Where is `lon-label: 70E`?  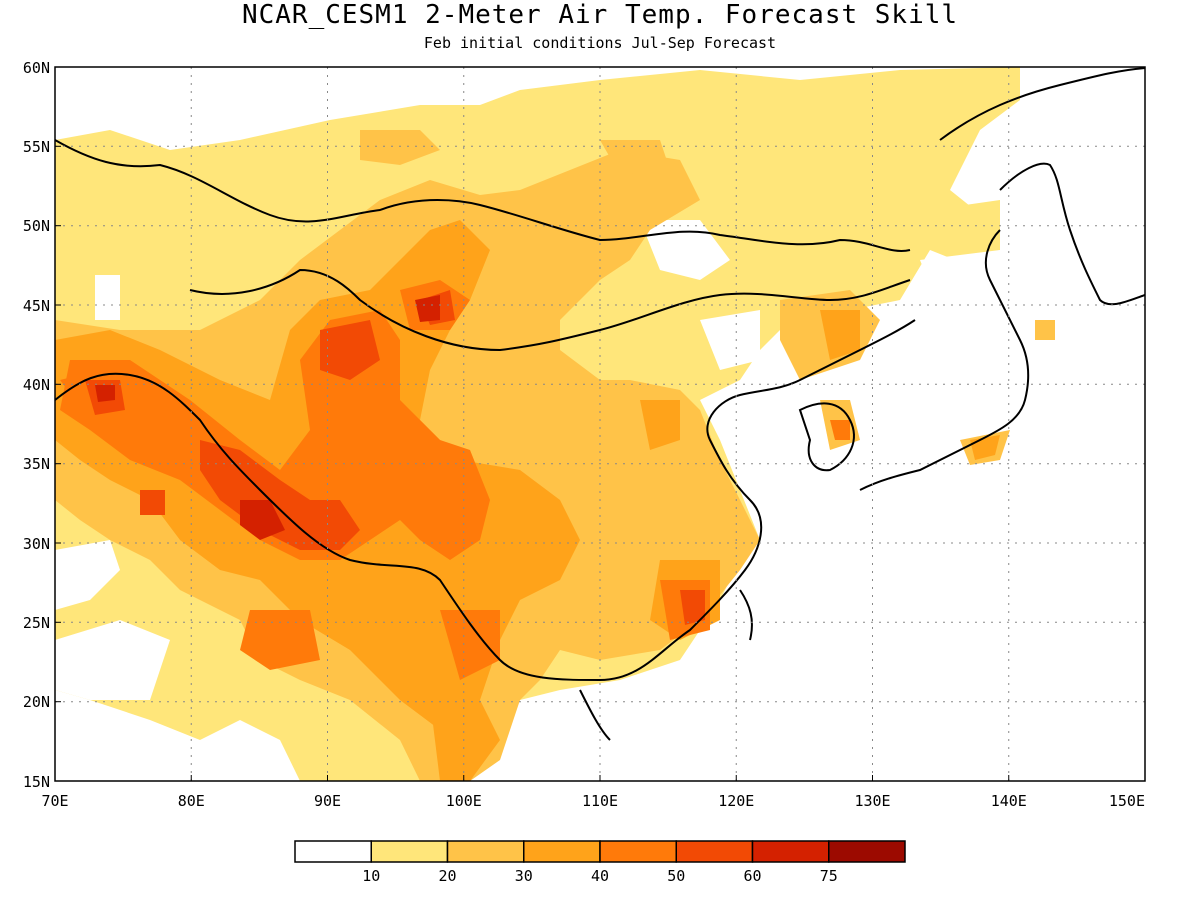 lon-label: 70E is located at coordinates (54, 801).